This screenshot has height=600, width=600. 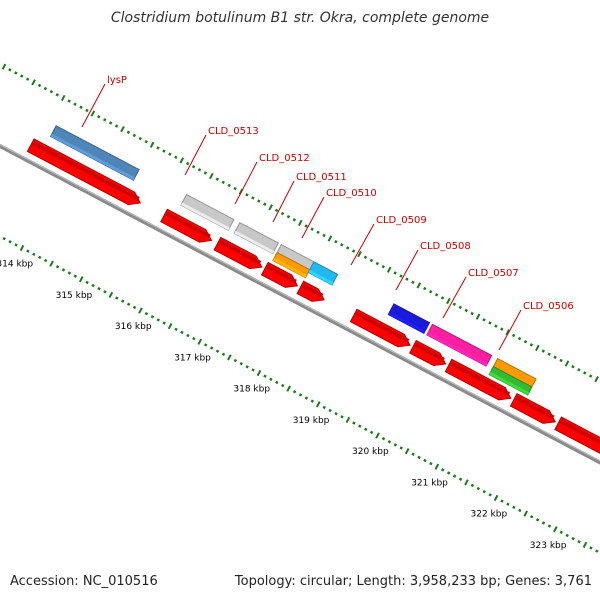 What do you see at coordinates (284, 158) in the screenshot?
I see `gene-label: CLD_0512` at bounding box center [284, 158].